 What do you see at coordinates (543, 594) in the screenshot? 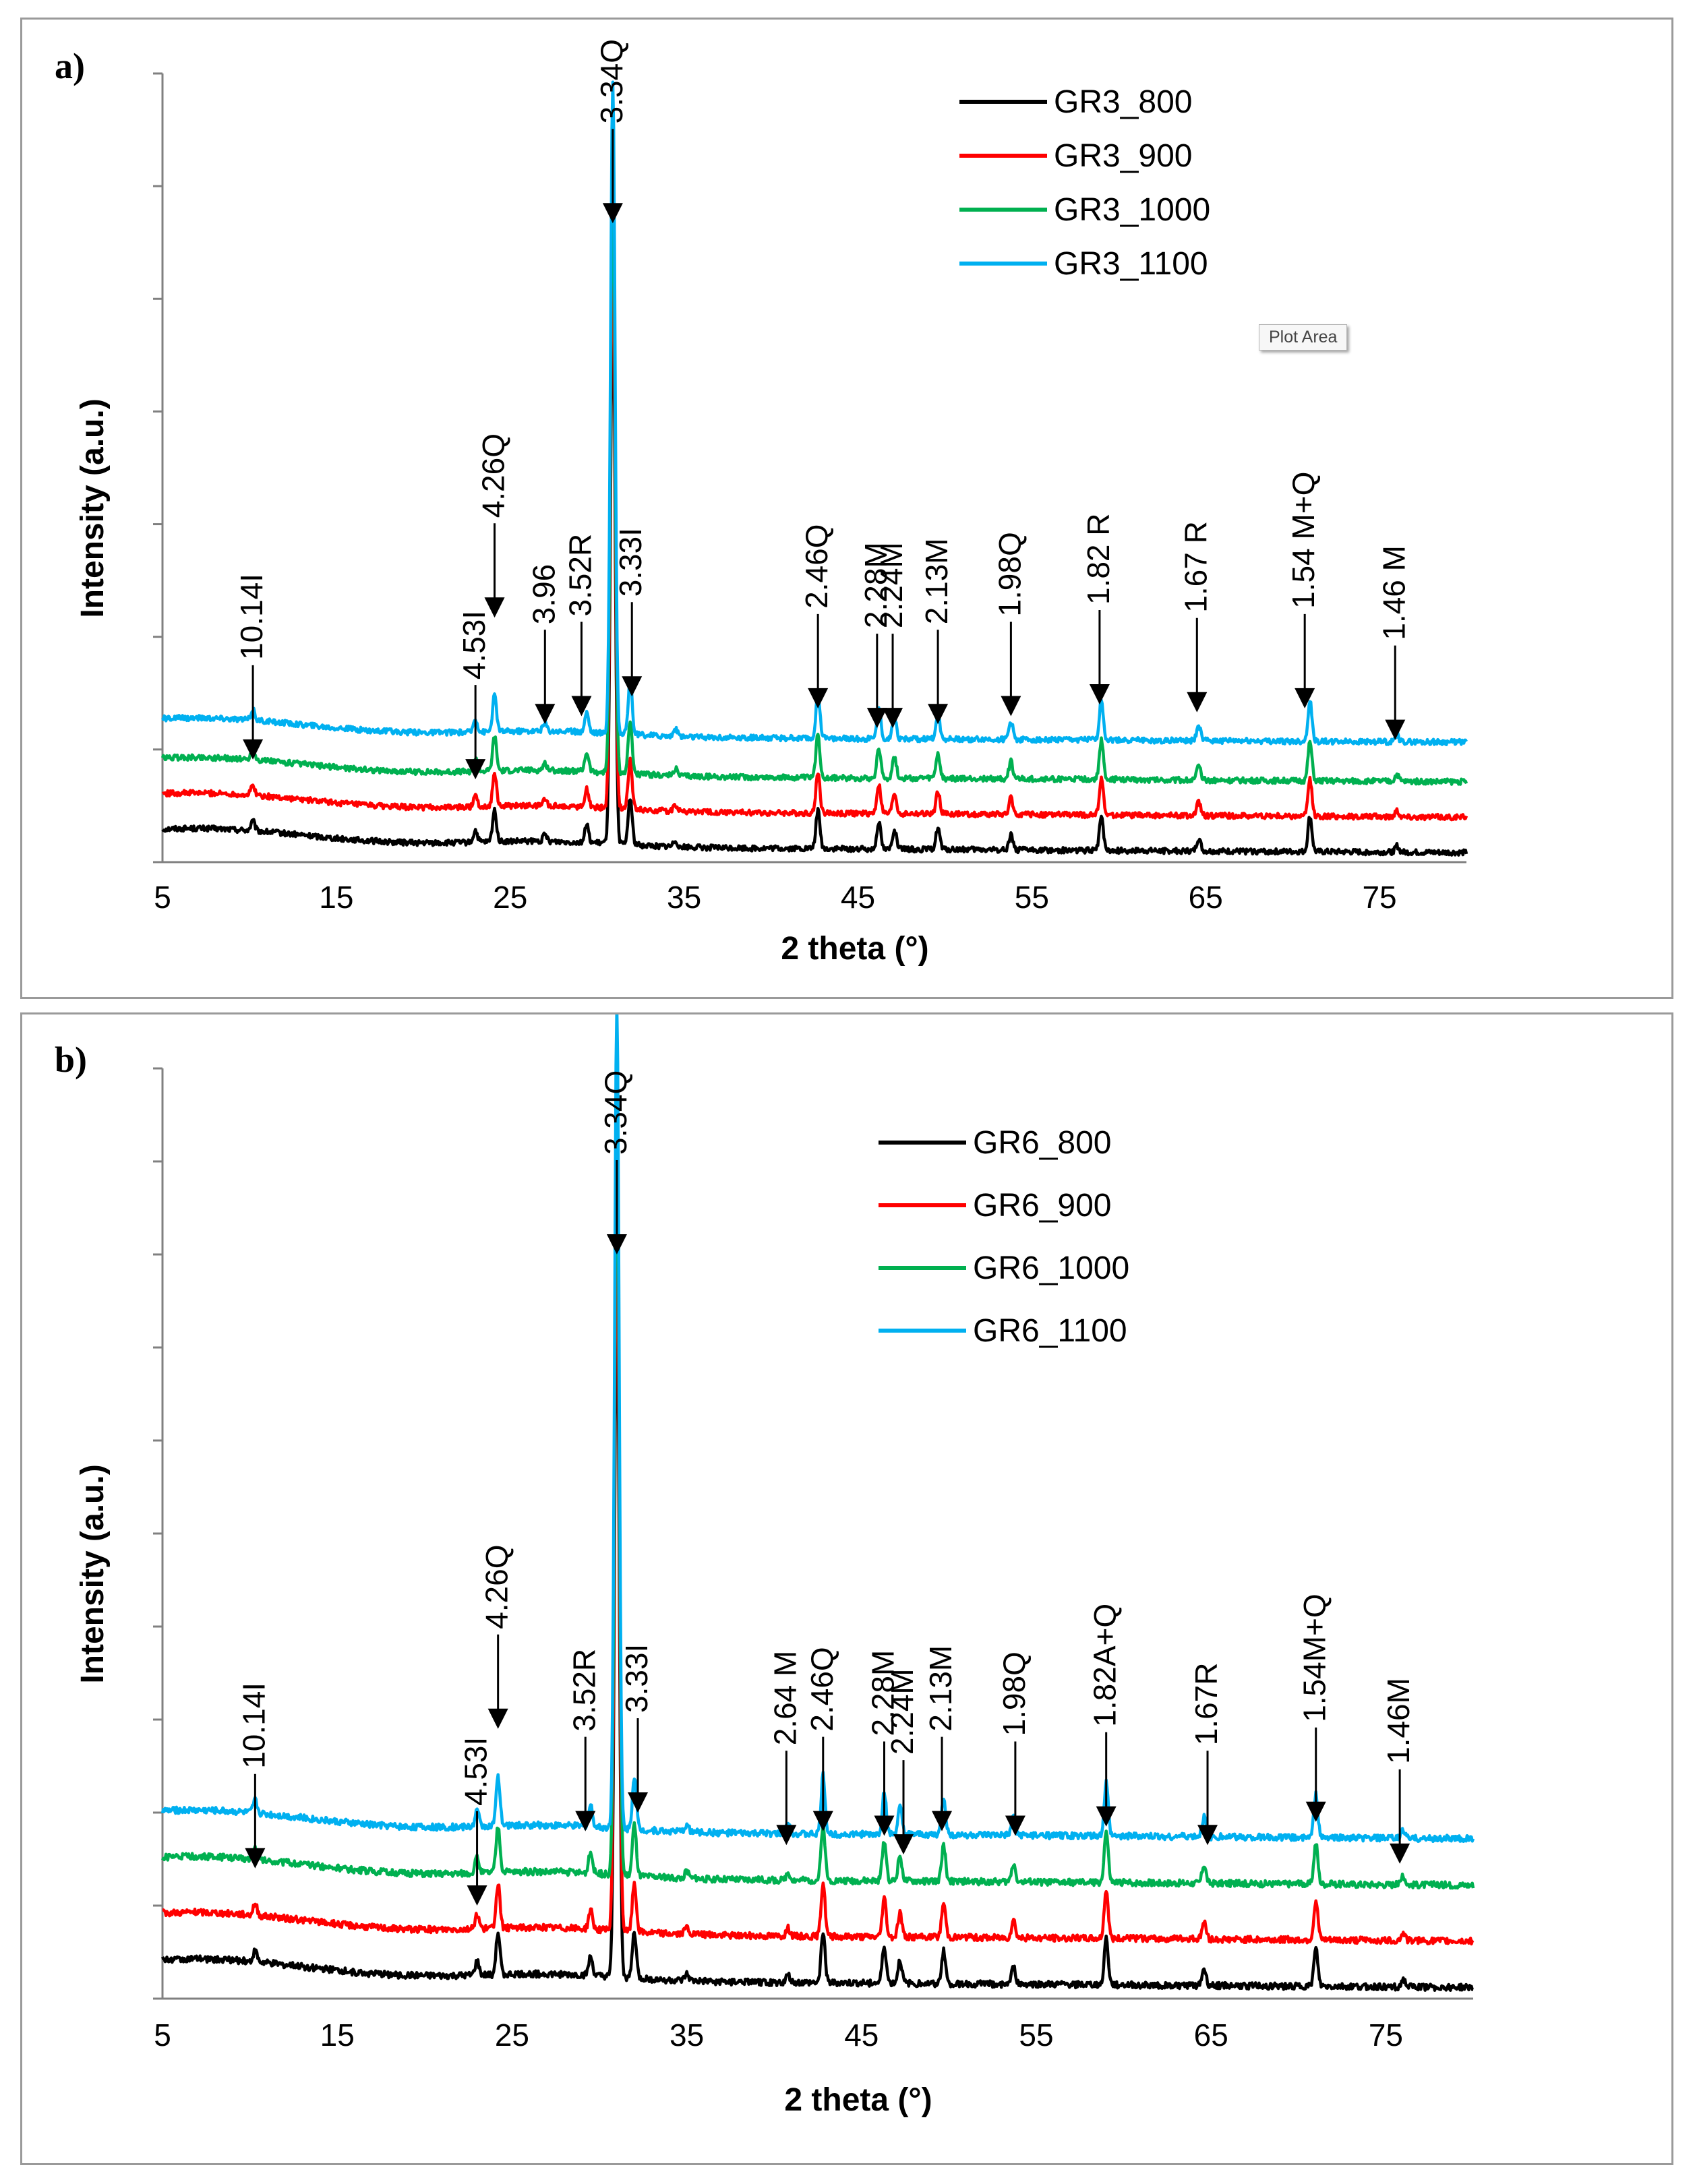
I see `peak-annotation: 3.96` at bounding box center [543, 594].